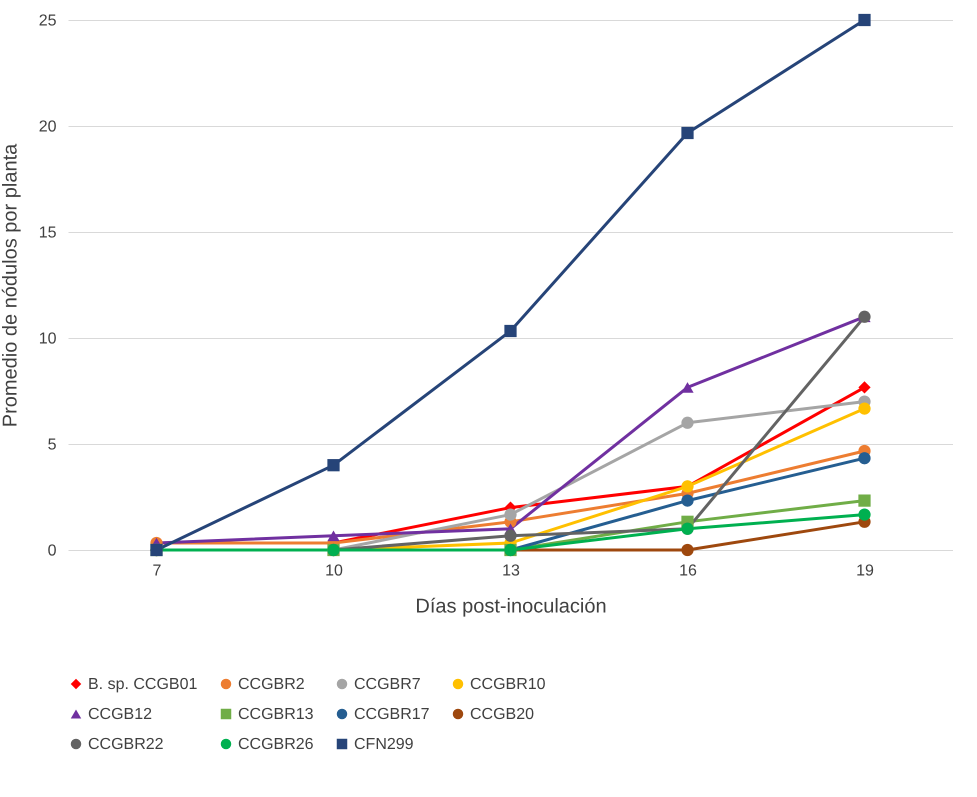 Image resolution: width=977 pixels, height=797 pixels. Describe the element at coordinates (47, 21) in the screenshot. I see `y-tick-label: 25` at that location.